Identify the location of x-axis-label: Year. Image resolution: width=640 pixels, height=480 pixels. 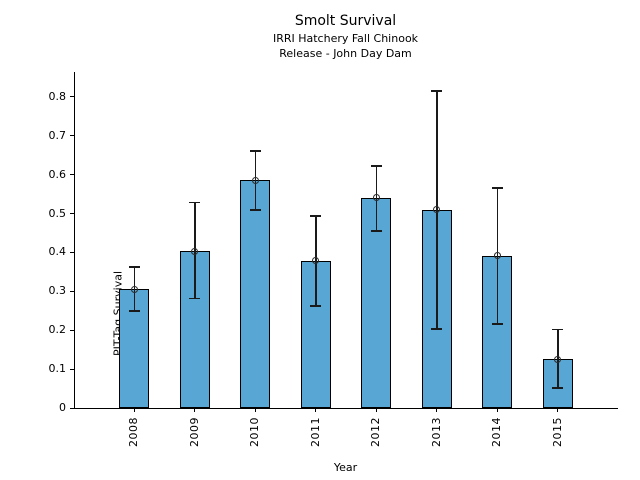
(345, 467).